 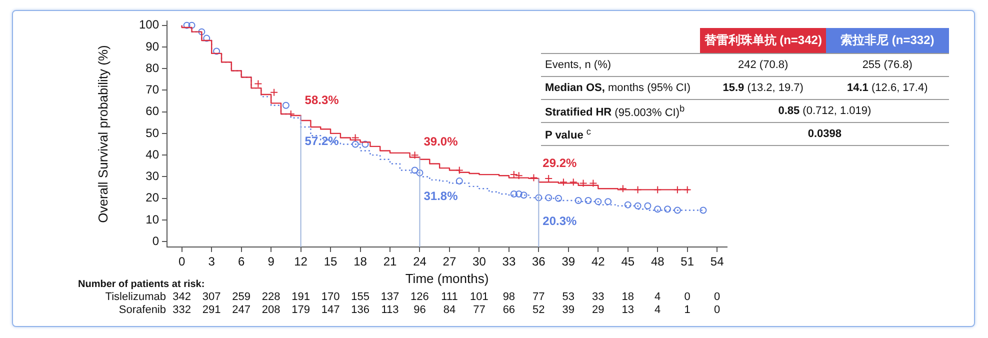 I want to click on annotation: Stratified HR (95.003% CI)$^{b}$, so click(x=615, y=111).